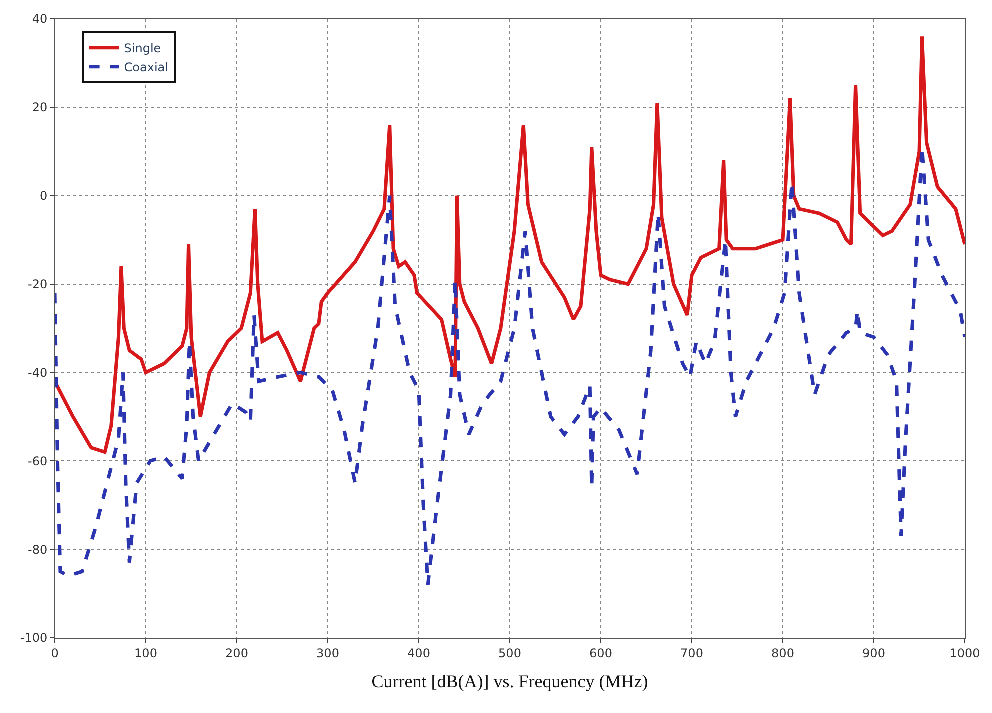  What do you see at coordinates (146, 67) in the screenshot?
I see `legend-label: Coaxial` at bounding box center [146, 67].